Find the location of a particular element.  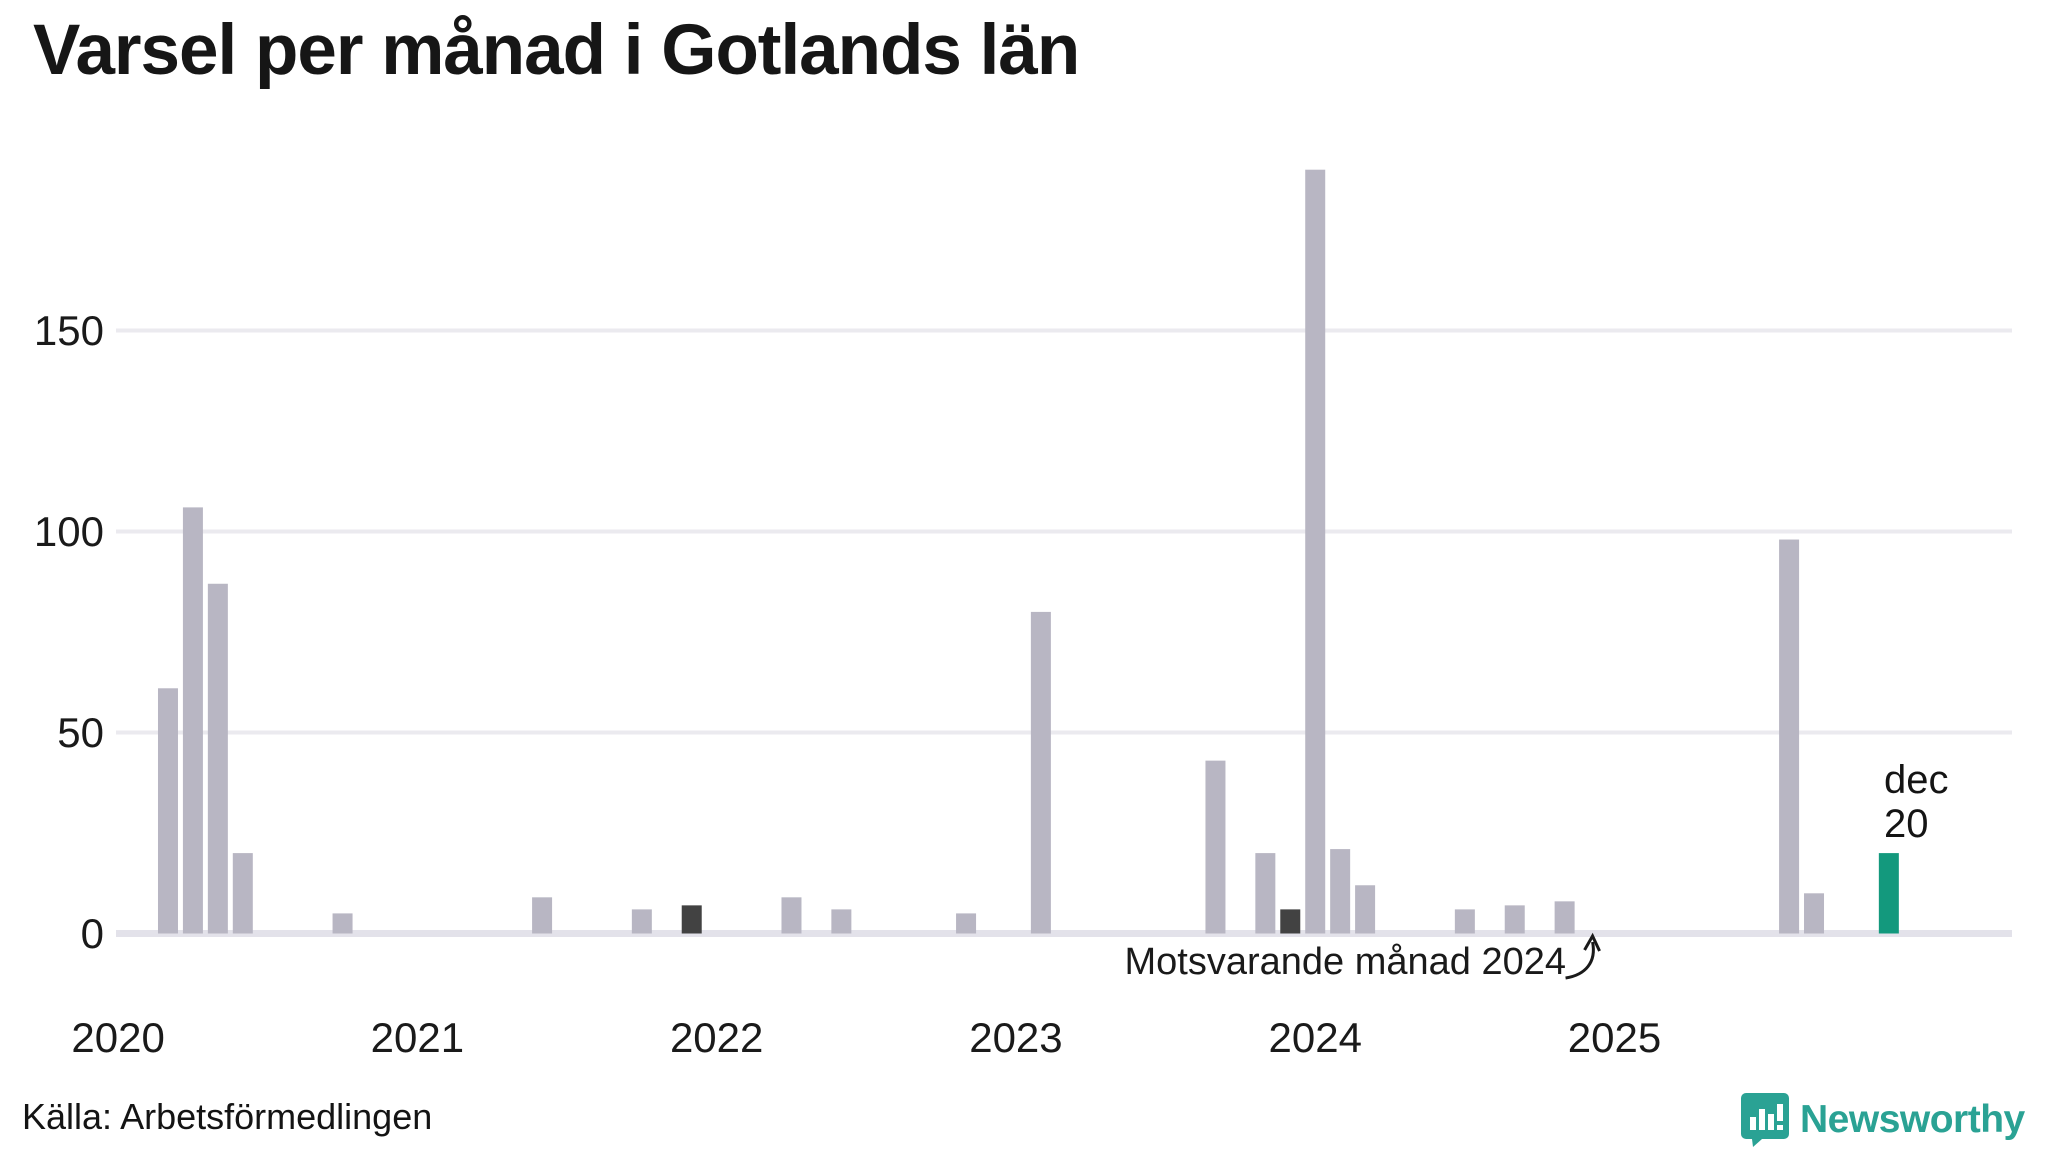

annotation-label: Motsvarande månad 2024 is located at coordinates (1345, 962).